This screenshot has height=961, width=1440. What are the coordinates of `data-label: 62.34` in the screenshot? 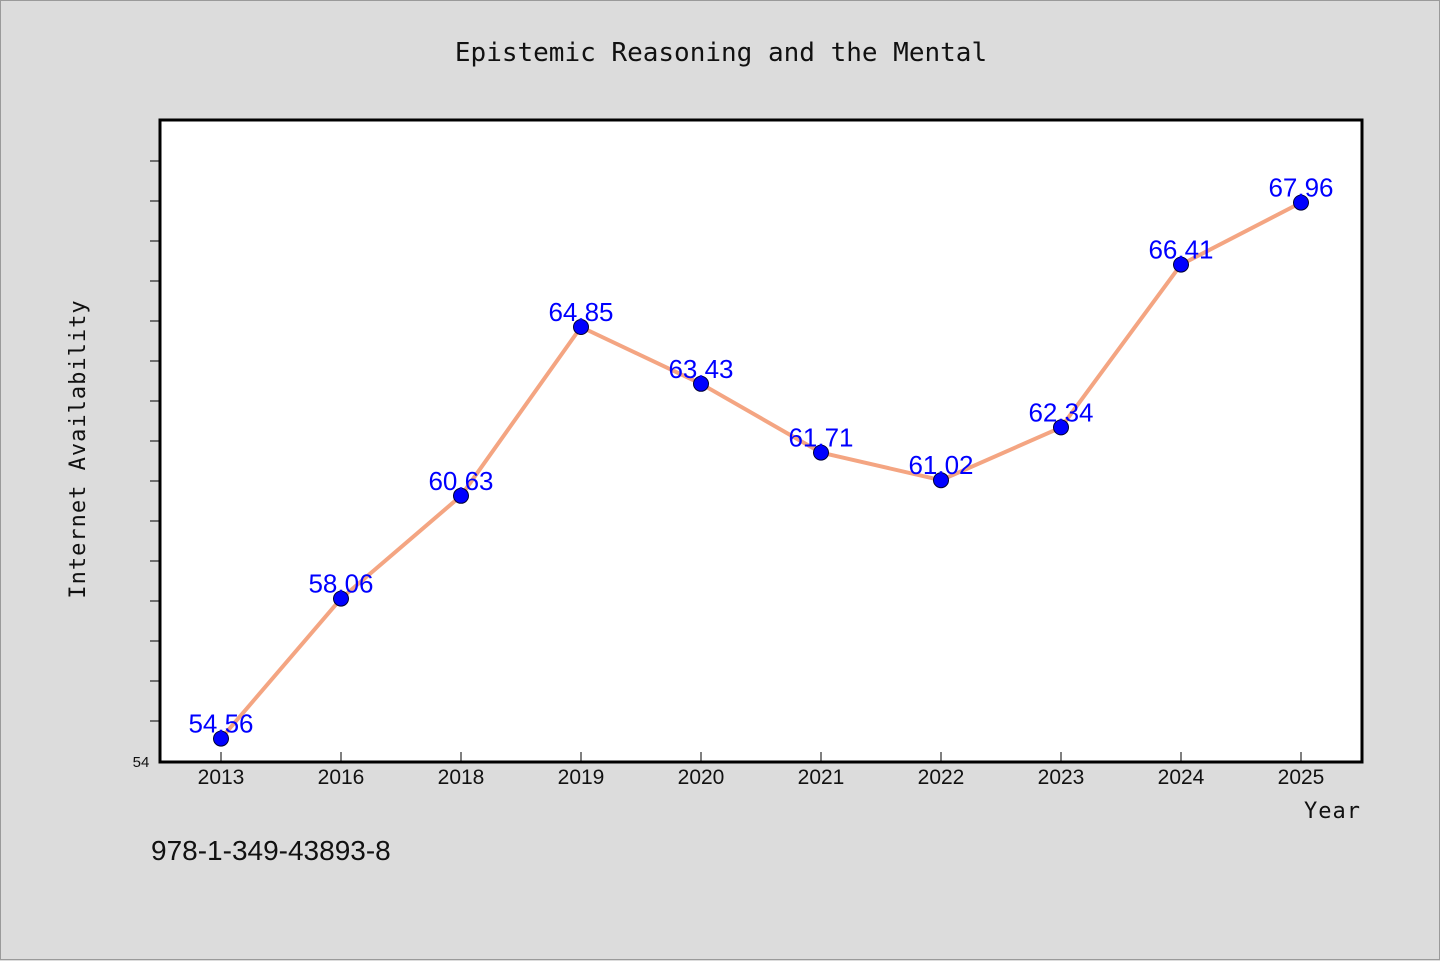 It's located at (1060, 412).